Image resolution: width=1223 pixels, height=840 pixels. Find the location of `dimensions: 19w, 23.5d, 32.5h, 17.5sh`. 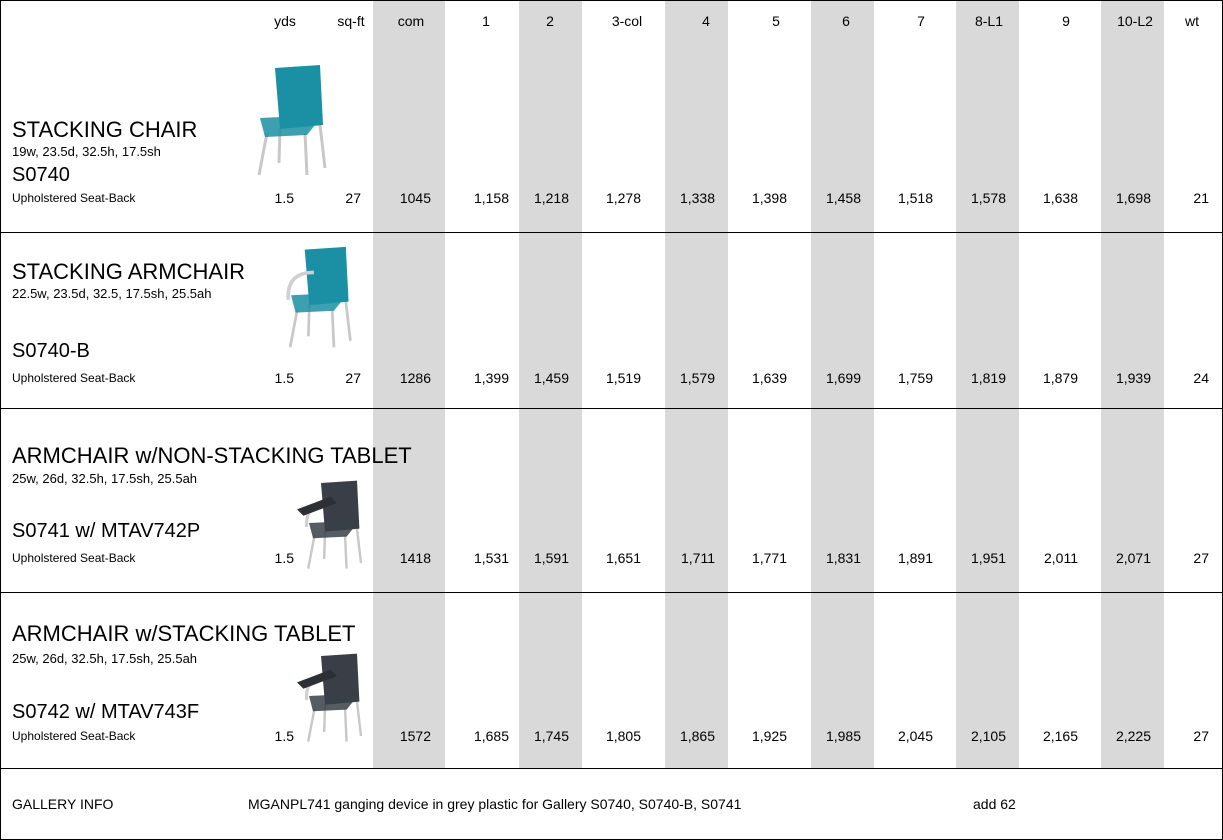

dimensions: 19w, 23.5d, 32.5h, 17.5sh is located at coordinates (86, 151).